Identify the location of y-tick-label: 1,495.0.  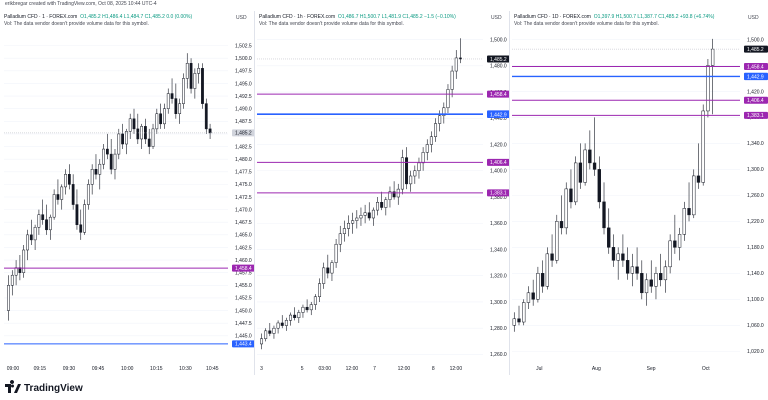
(243, 84).